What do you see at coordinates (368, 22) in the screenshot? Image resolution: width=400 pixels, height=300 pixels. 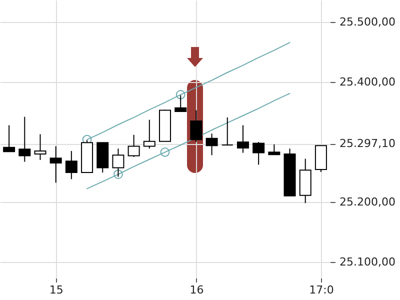 I see `y-tick-label: 25.500,00` at bounding box center [368, 22].